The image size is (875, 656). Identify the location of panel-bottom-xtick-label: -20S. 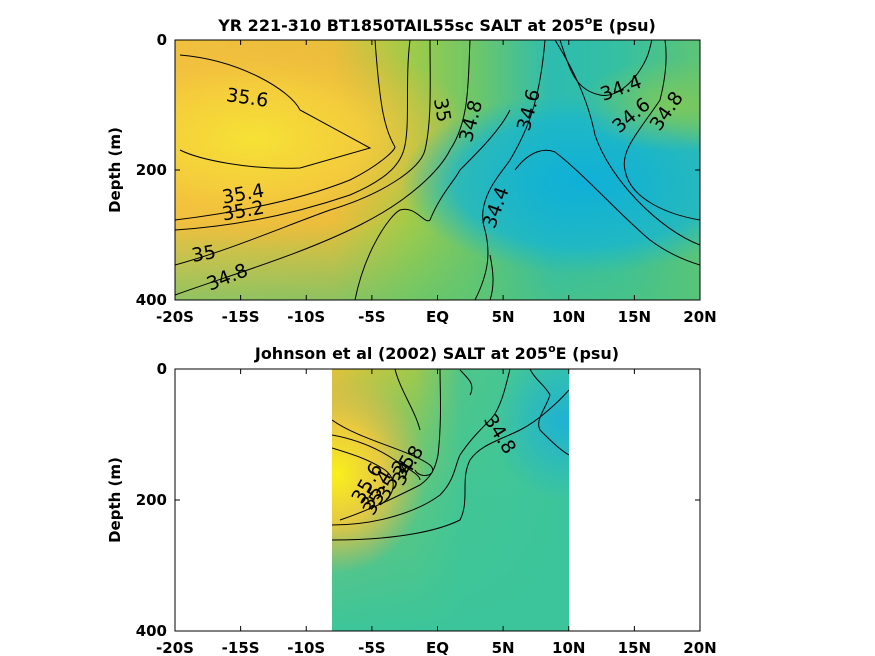
(175, 647).